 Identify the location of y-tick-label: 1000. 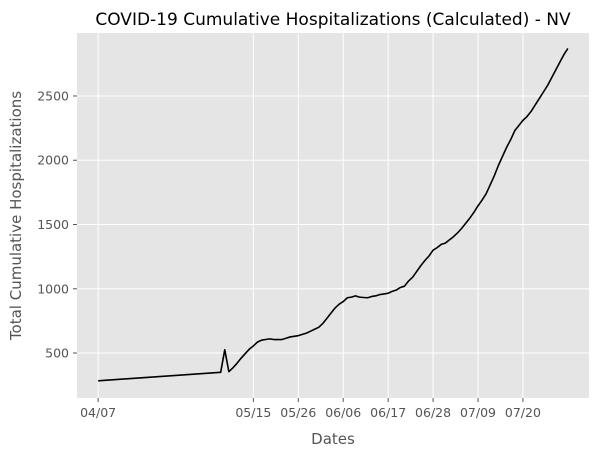
(53, 288).